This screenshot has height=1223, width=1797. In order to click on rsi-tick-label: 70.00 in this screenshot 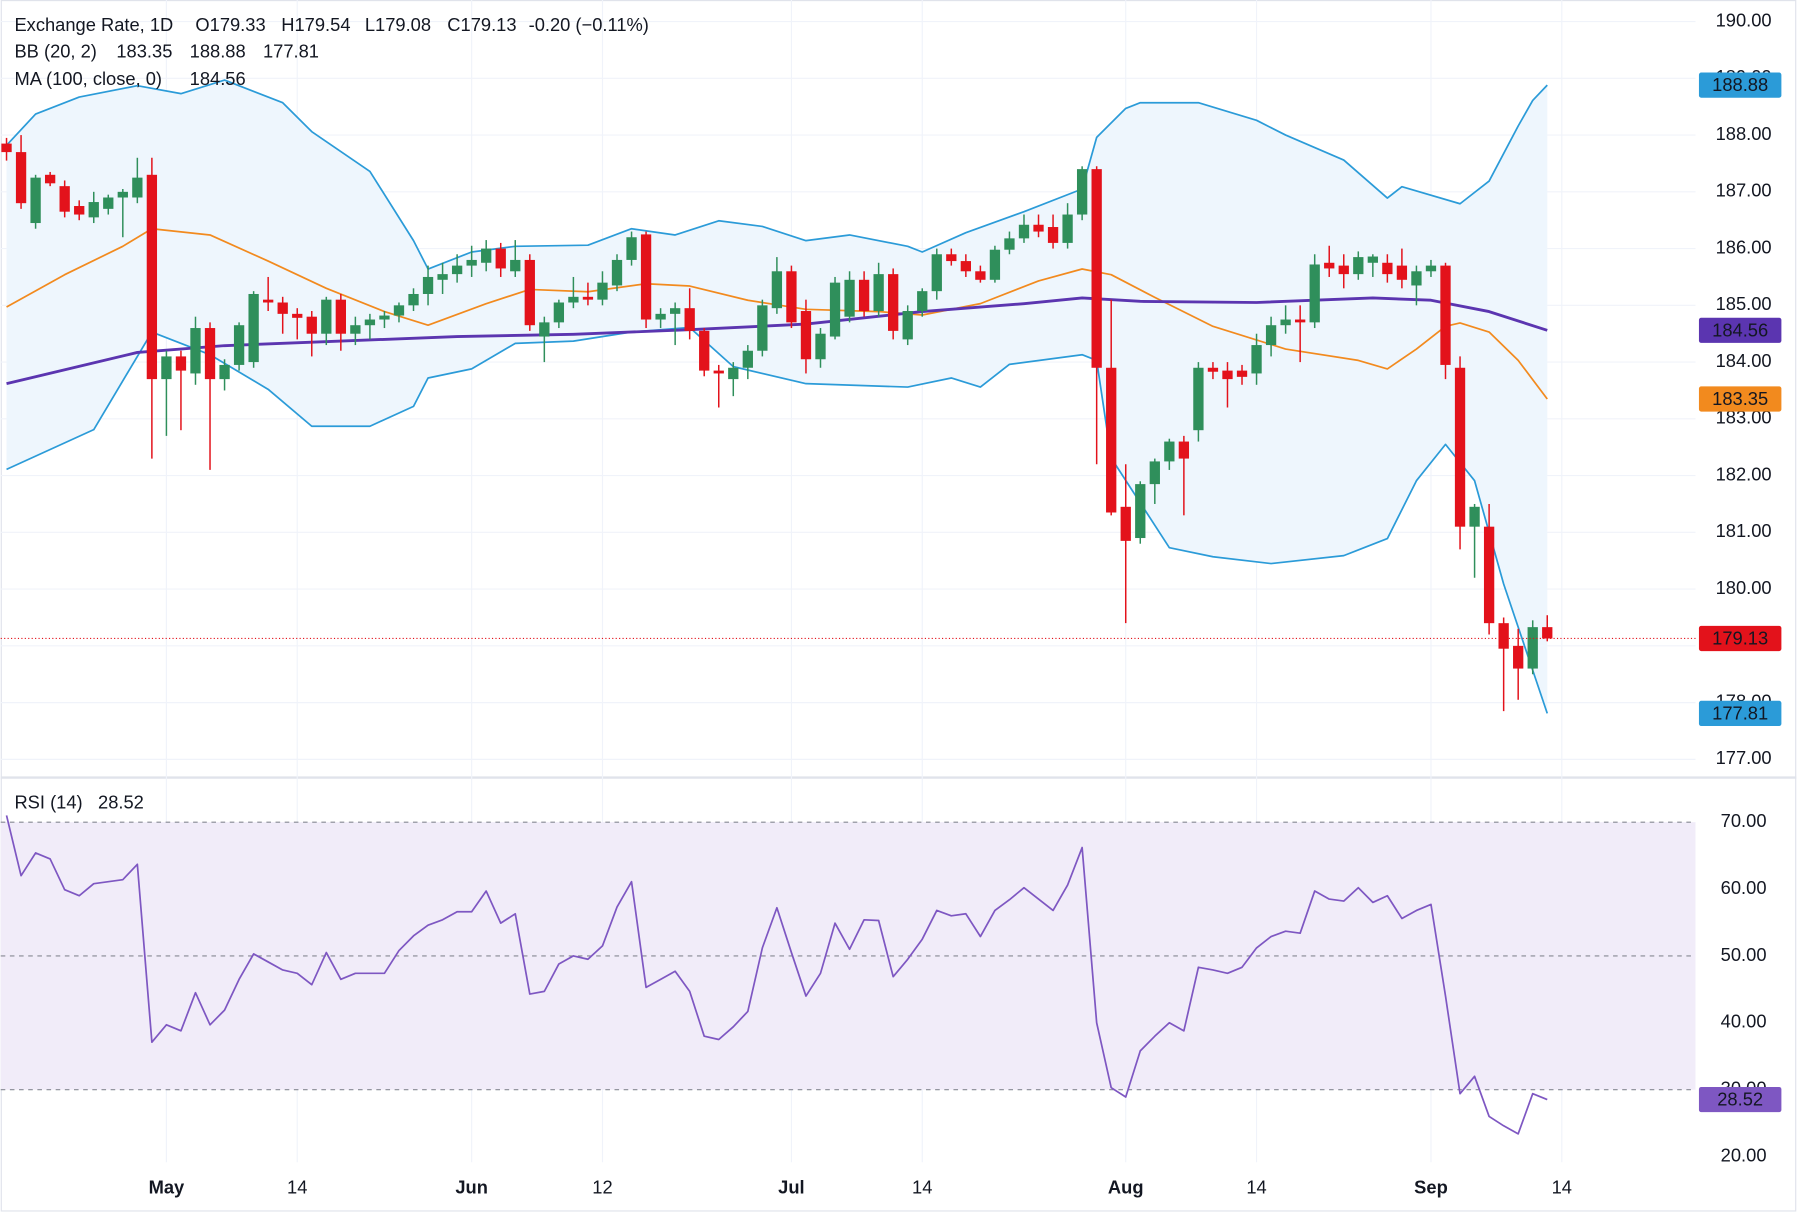, I will do `click(1744, 820)`.